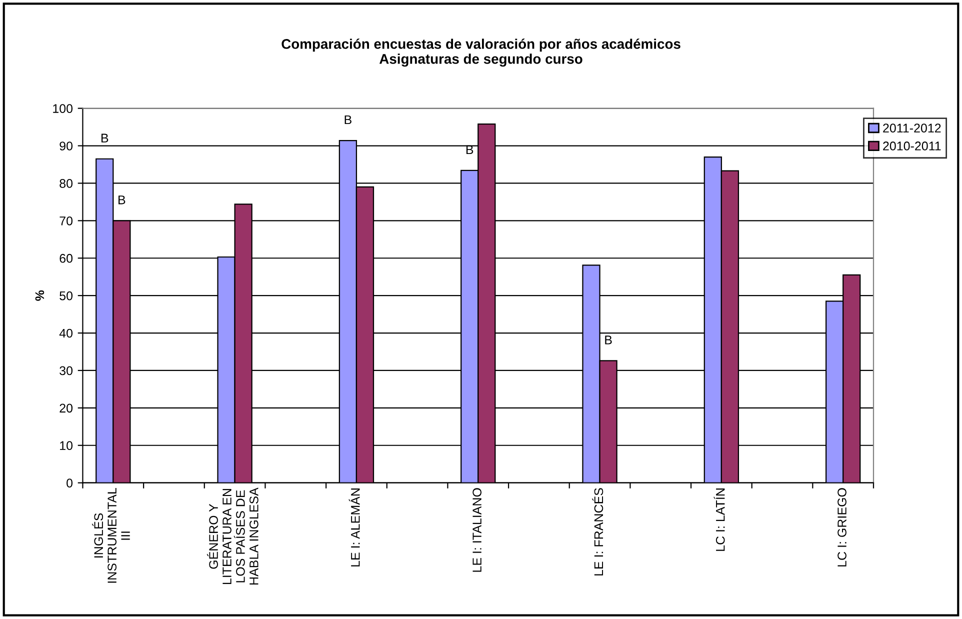  Describe the element at coordinates (481, 45) in the screenshot. I see `chart-title: Comparación encuestas de valoración por años académicos` at that location.